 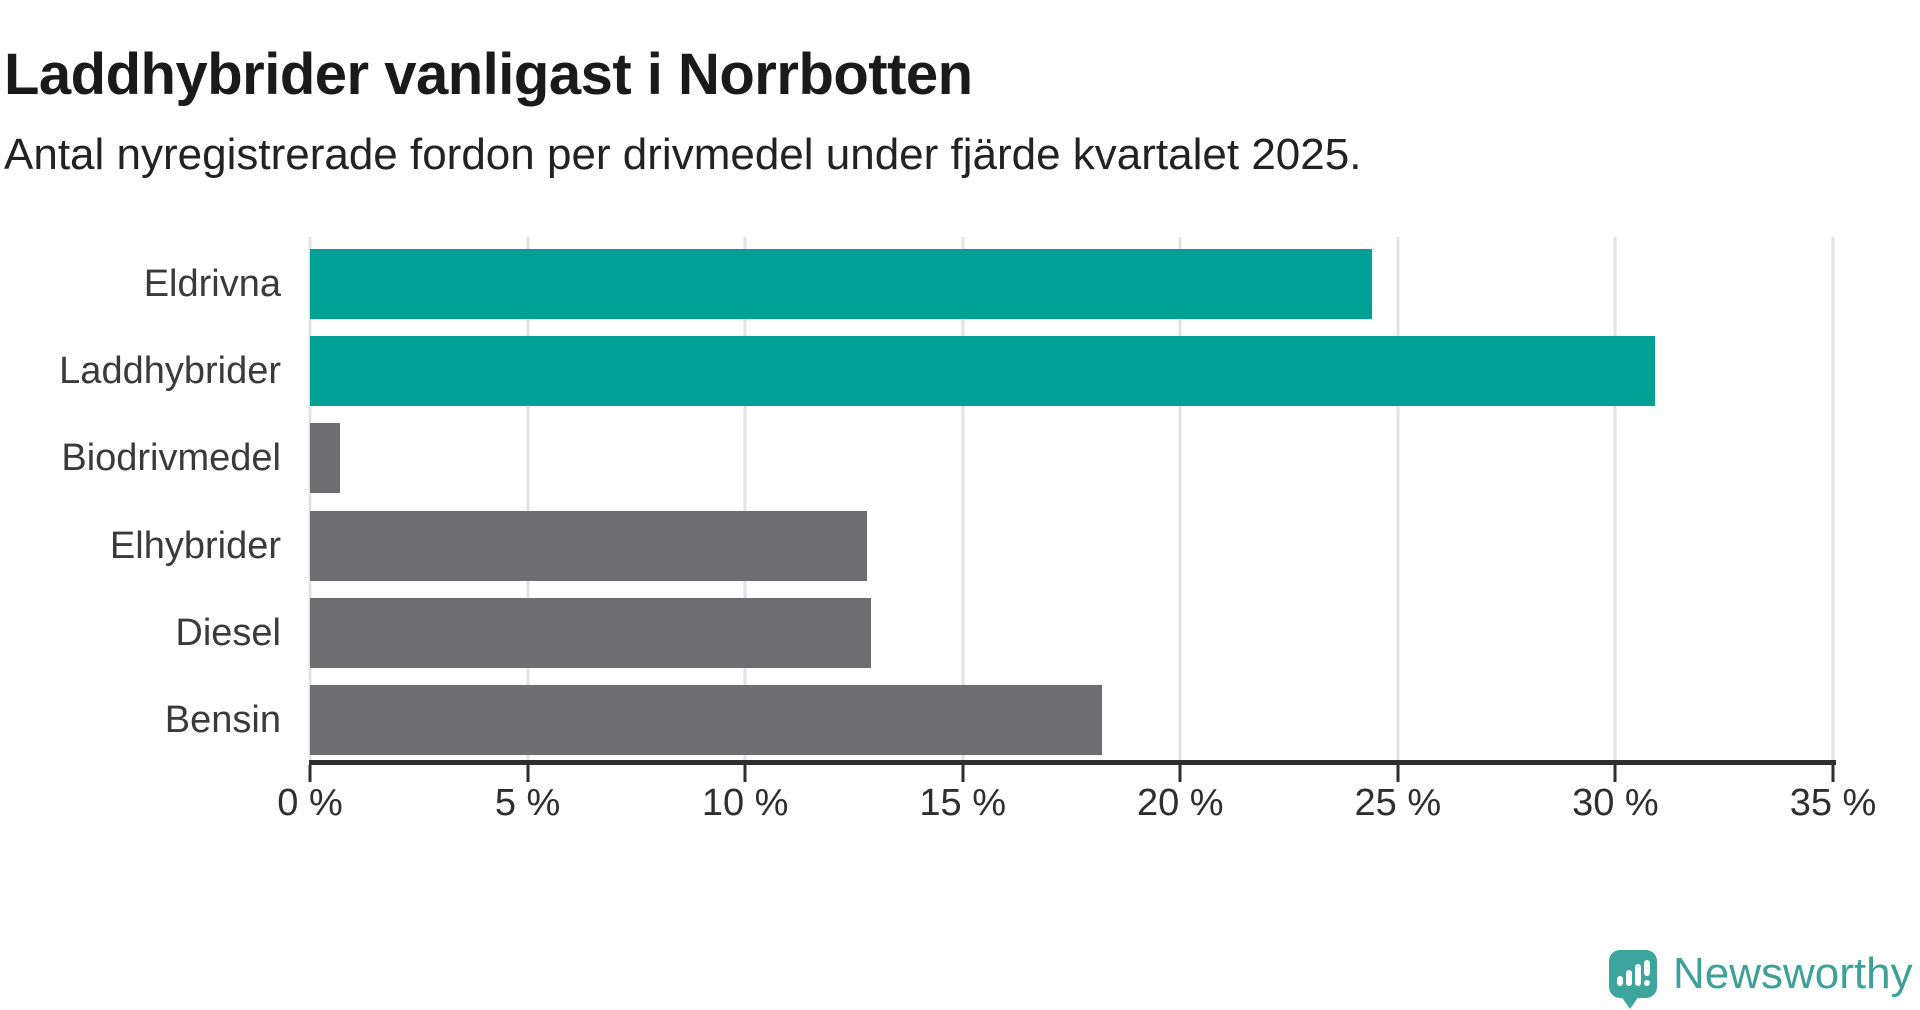 What do you see at coordinates (1398, 498) in the screenshot?
I see `gridline-25pct` at bounding box center [1398, 498].